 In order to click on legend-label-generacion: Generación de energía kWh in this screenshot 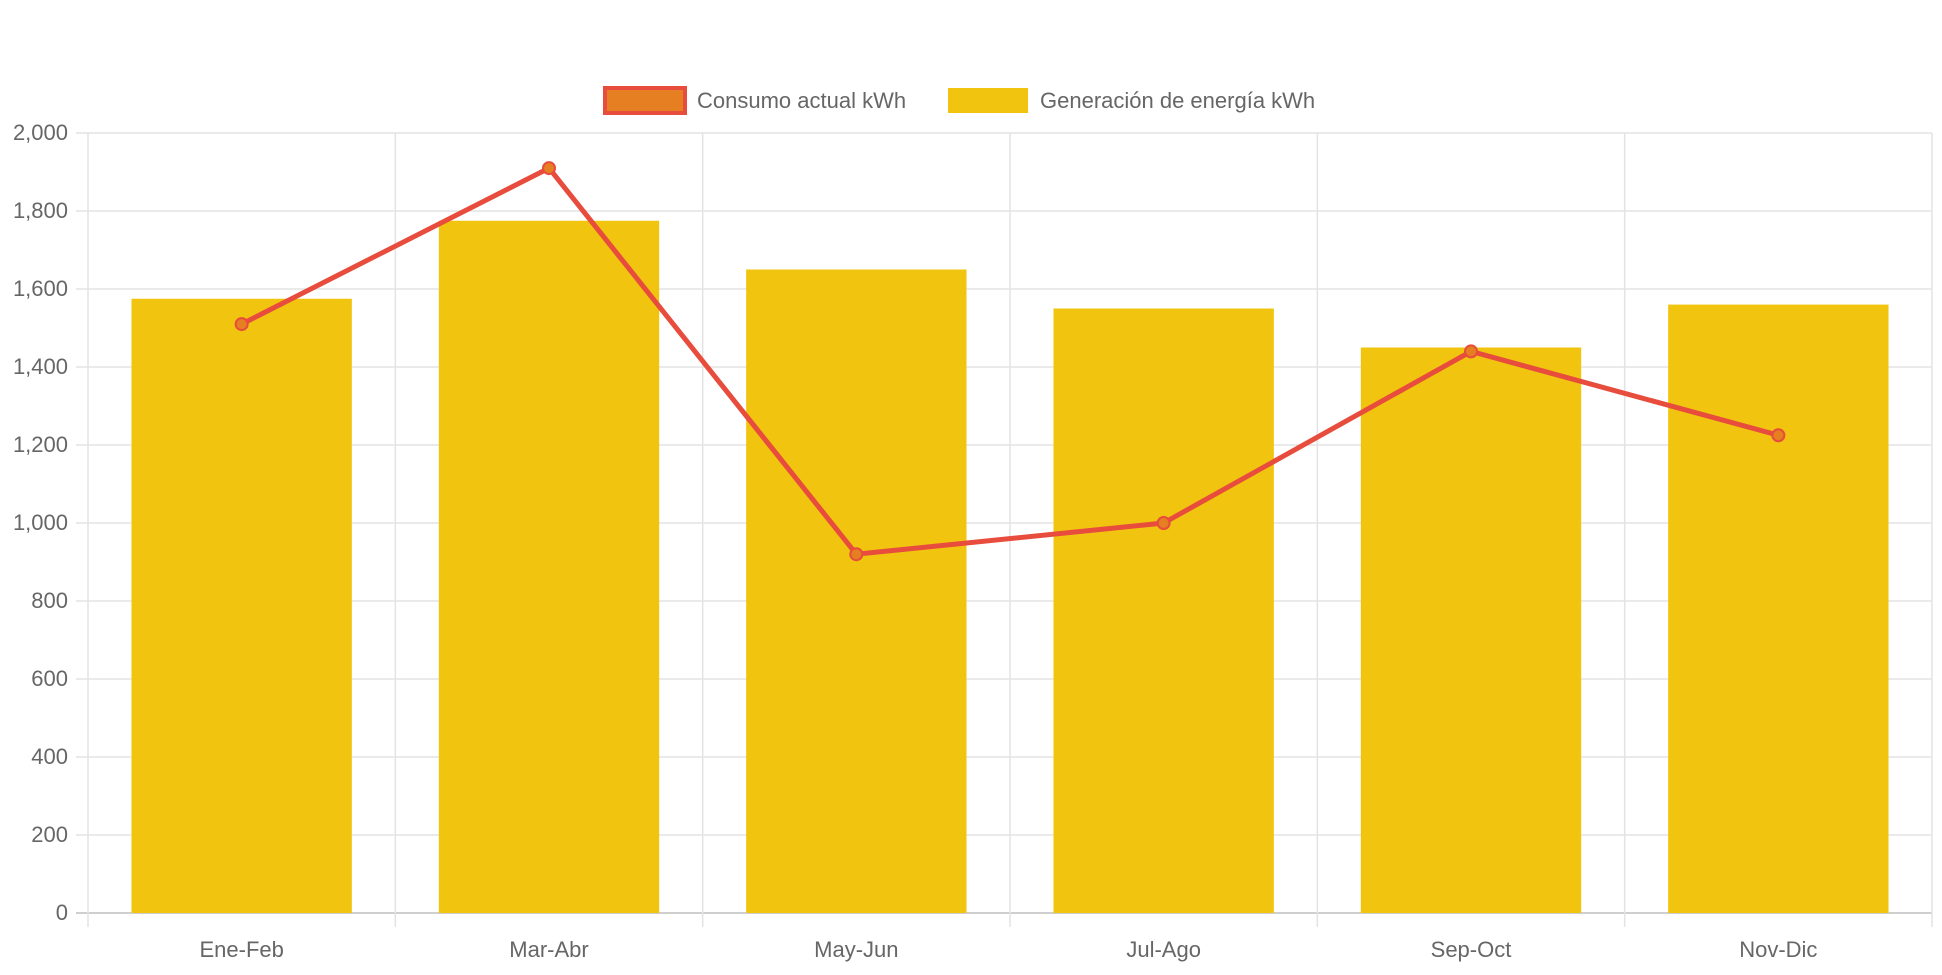, I will do `click(1177, 100)`.